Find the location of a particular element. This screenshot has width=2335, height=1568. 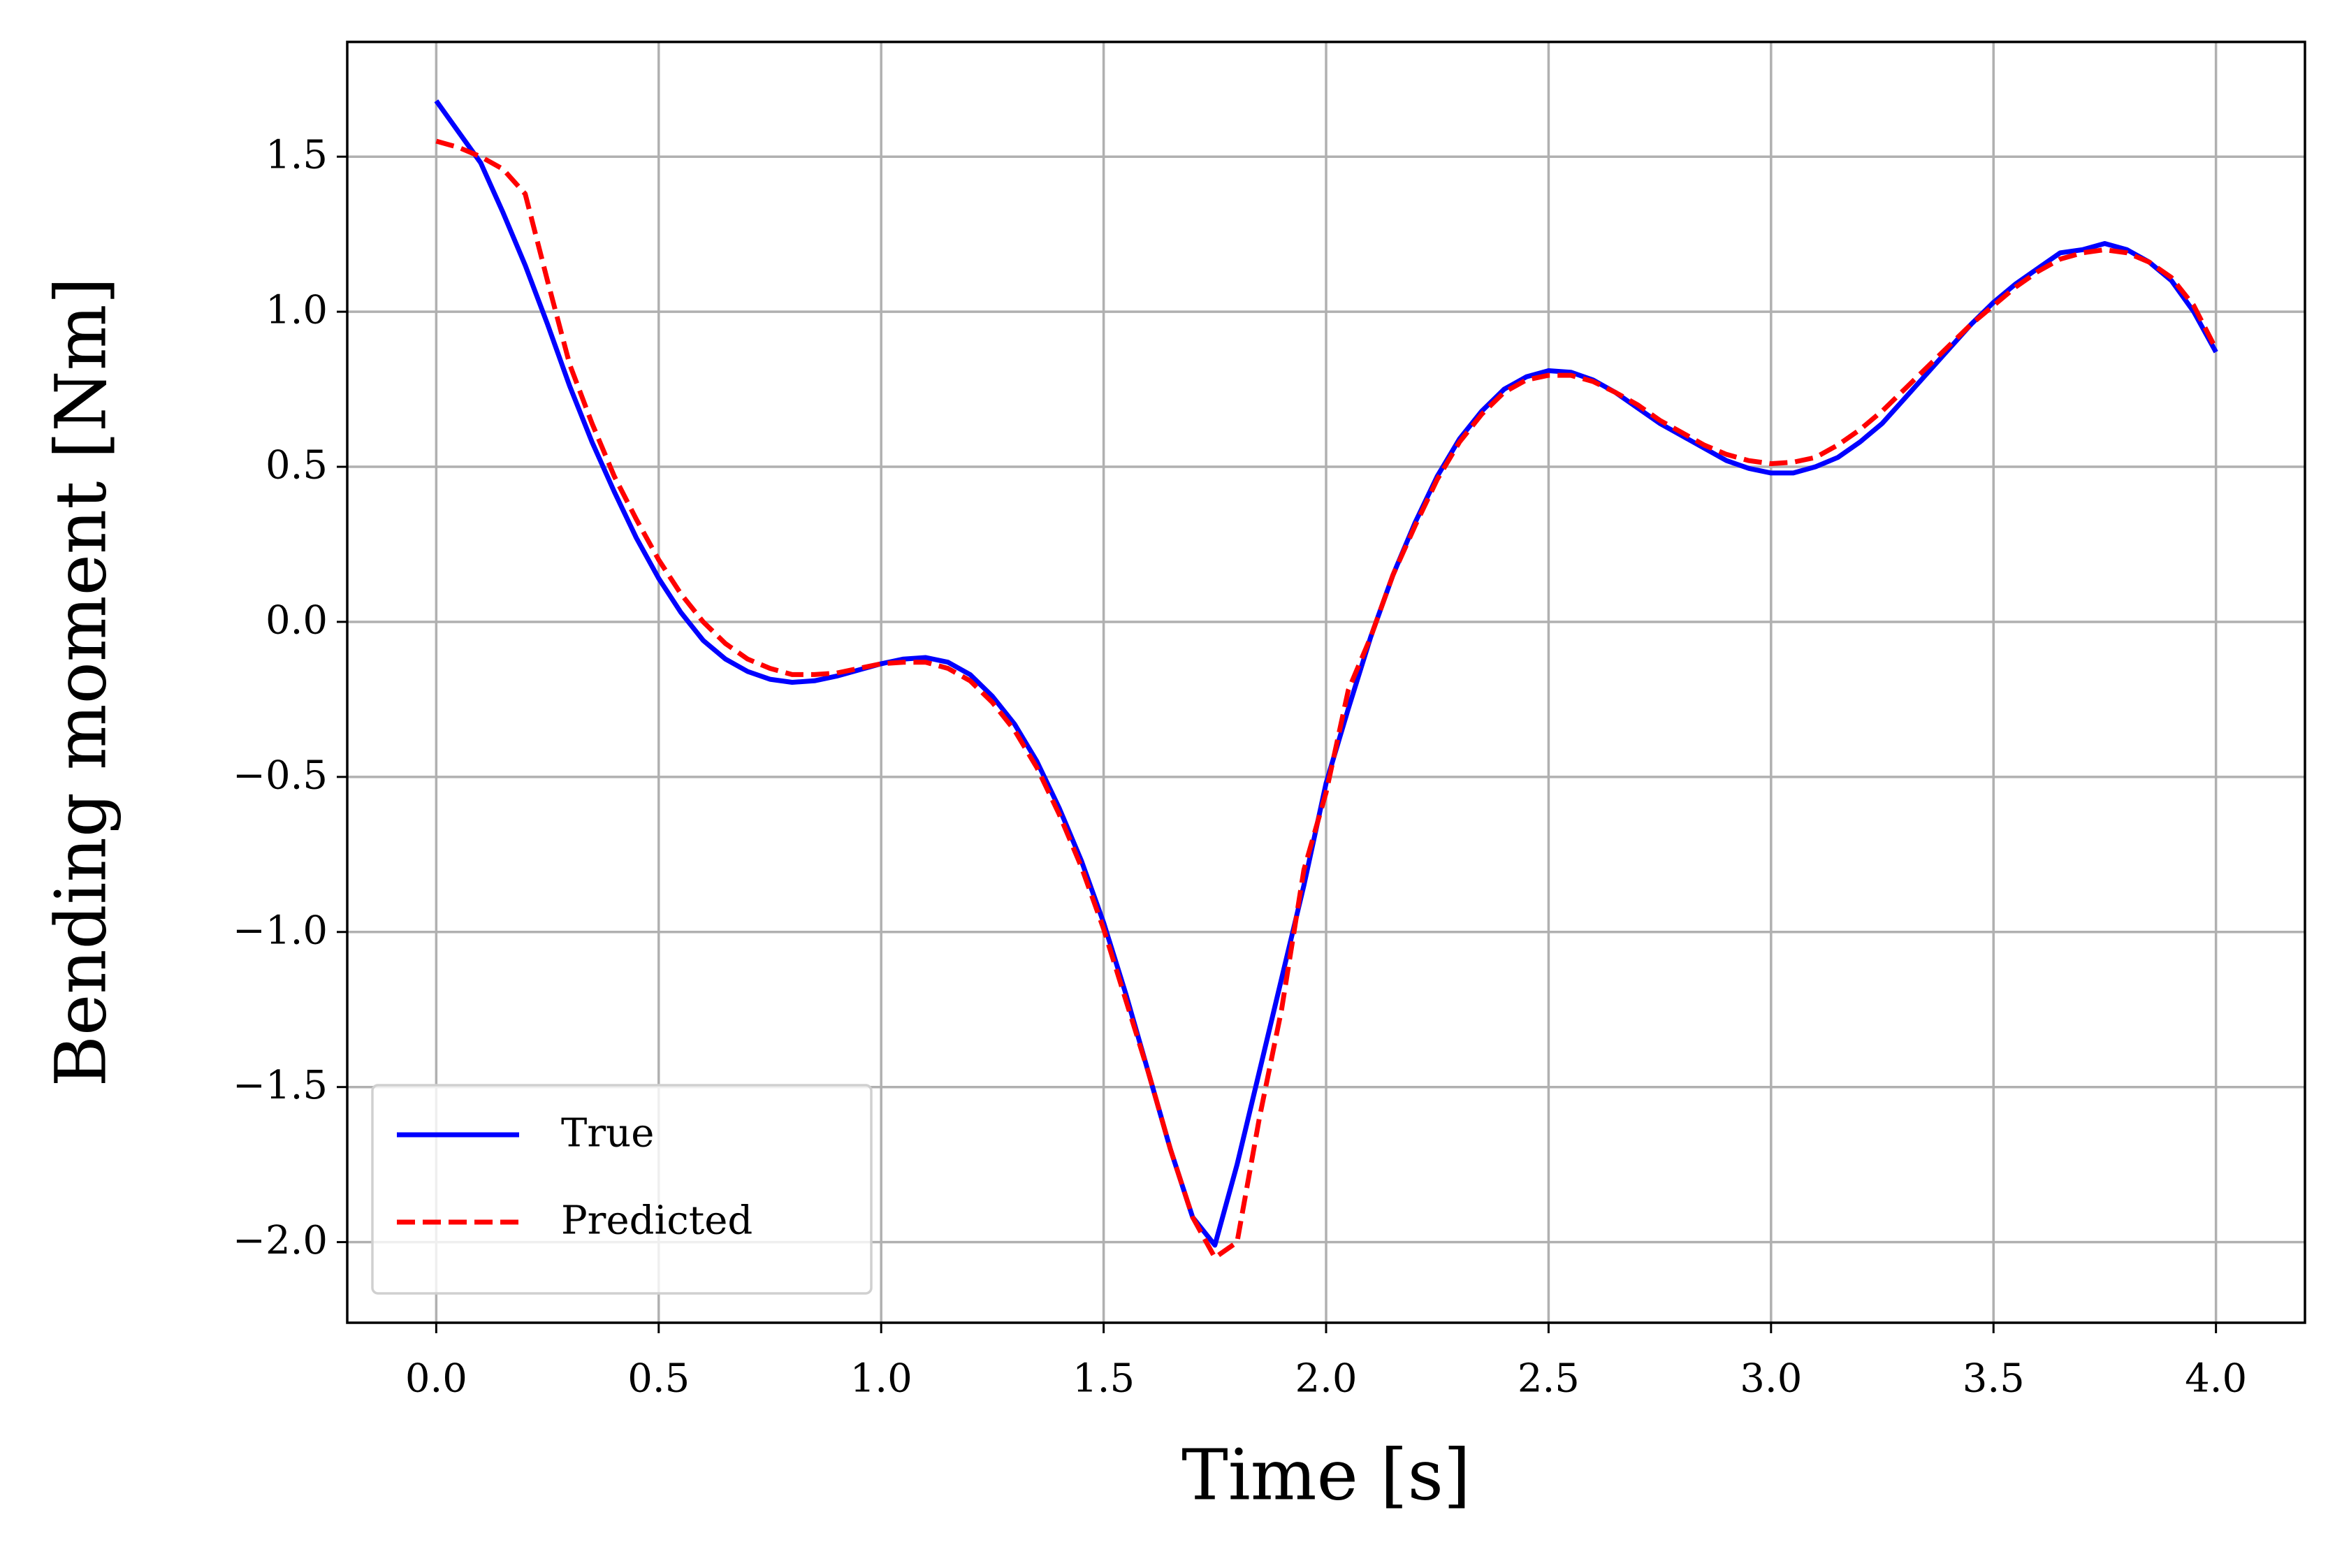

x-axis-label: Time [s] is located at coordinates (1326, 1475).